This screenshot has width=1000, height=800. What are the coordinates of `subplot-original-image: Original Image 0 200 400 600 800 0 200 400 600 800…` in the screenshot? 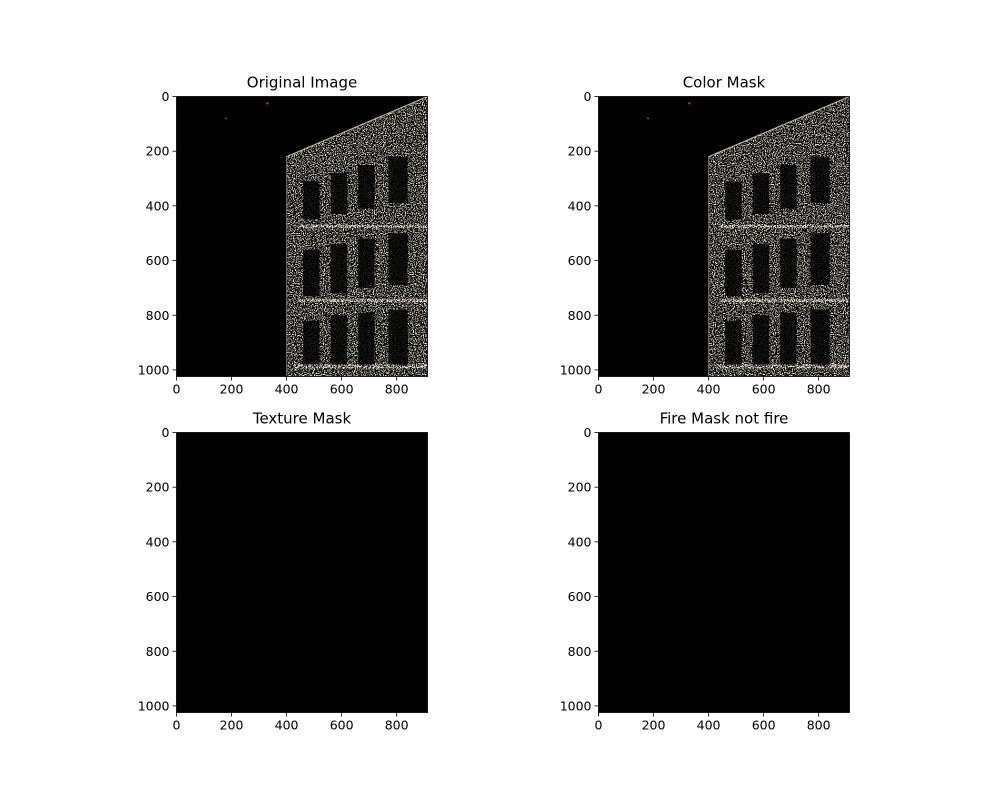 It's located at (283, 235).